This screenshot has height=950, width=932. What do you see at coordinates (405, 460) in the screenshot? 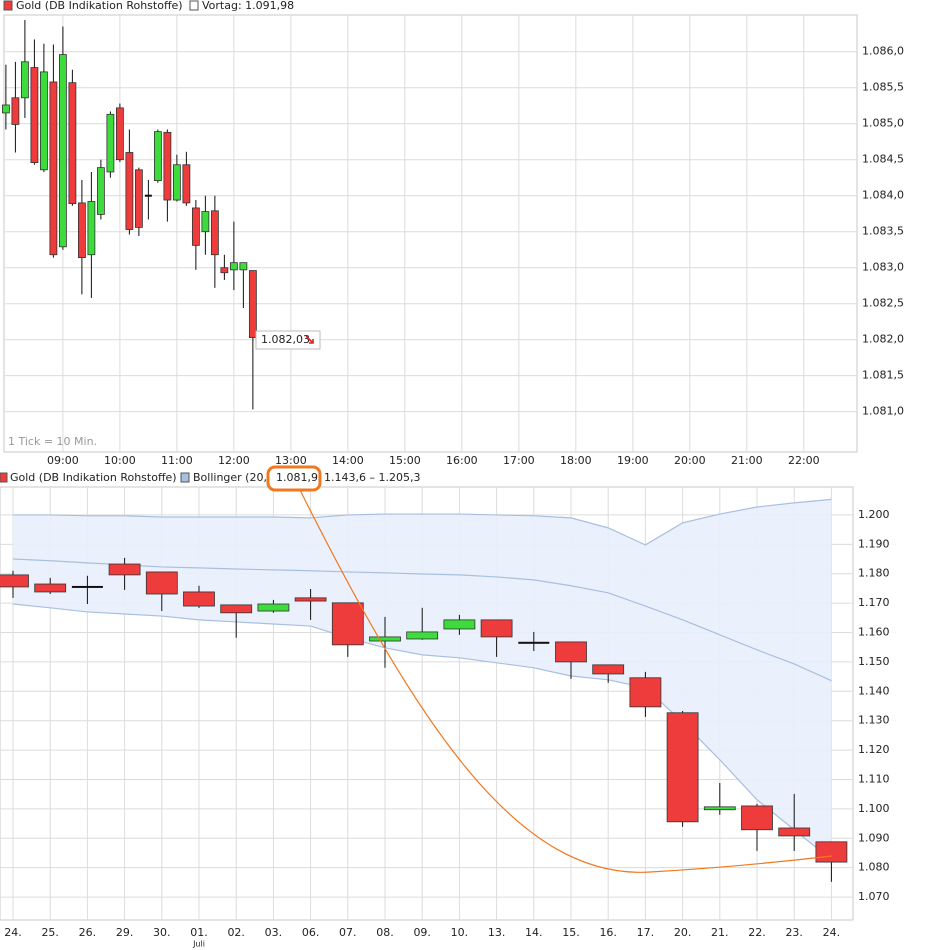
I see `x-tick-label: 15:00` at bounding box center [405, 460].